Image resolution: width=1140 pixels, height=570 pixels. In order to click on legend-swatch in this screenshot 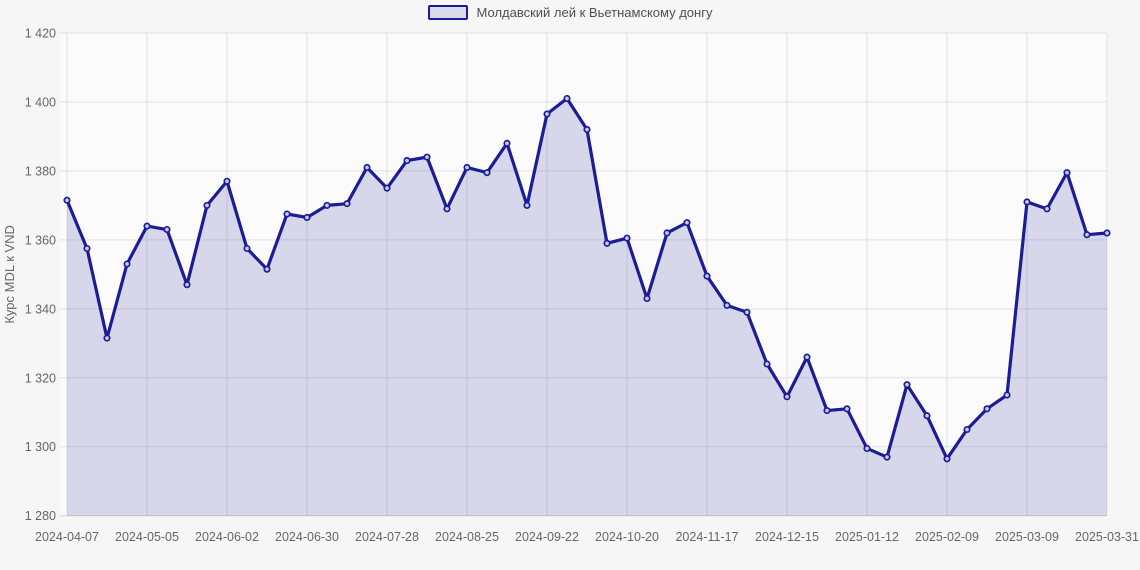, I will do `click(447, 12)`.